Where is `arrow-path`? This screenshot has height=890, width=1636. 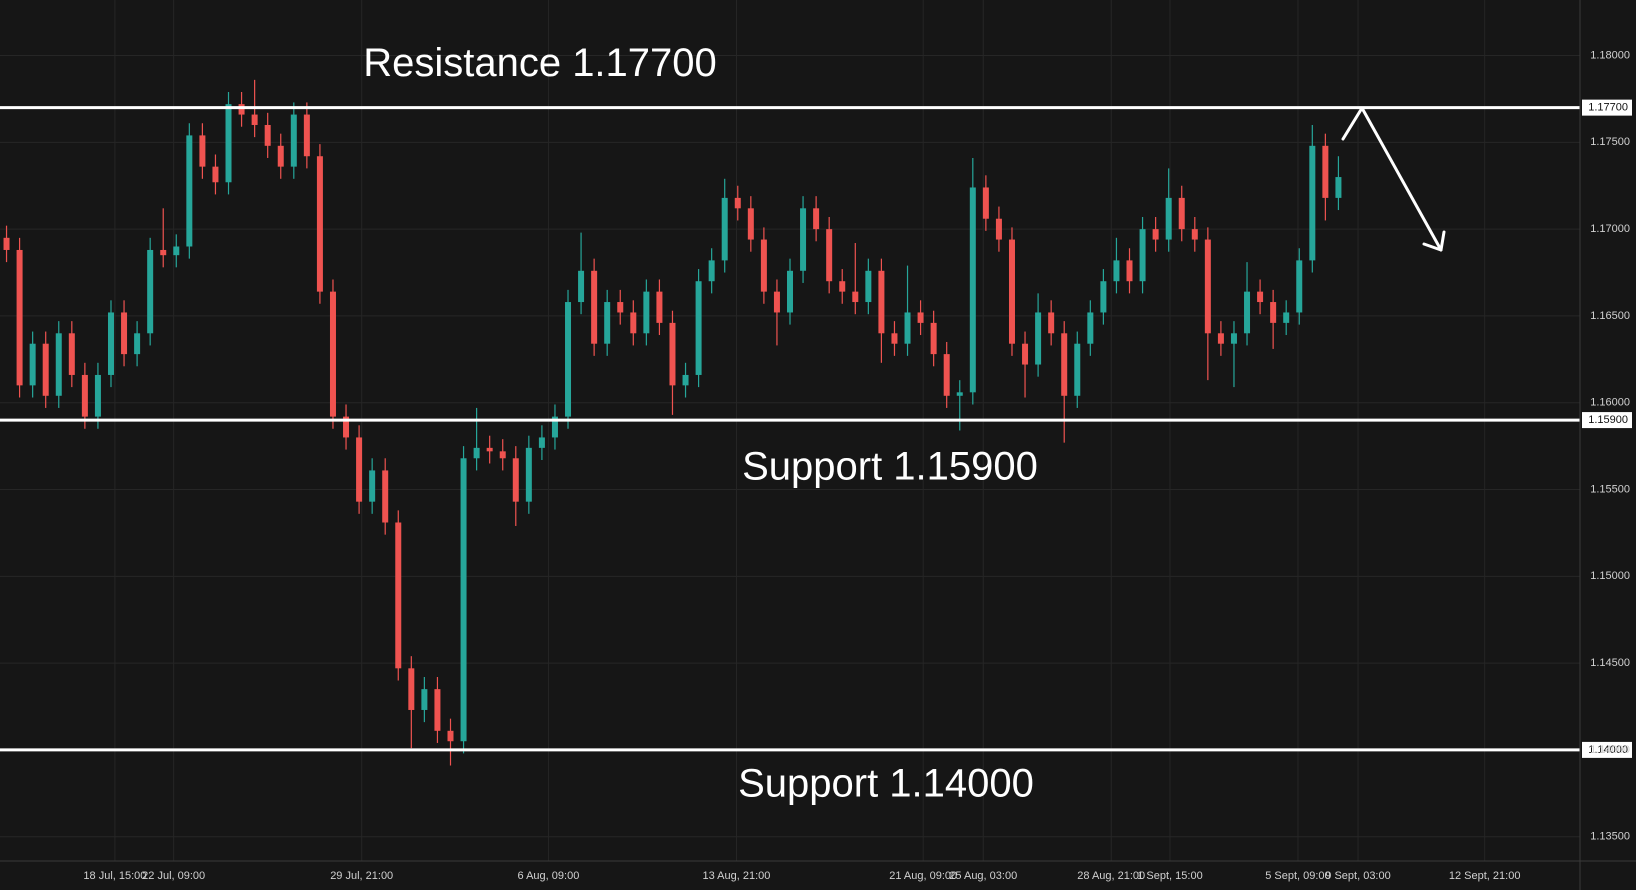
arrow-path is located at coordinates (1392, 179).